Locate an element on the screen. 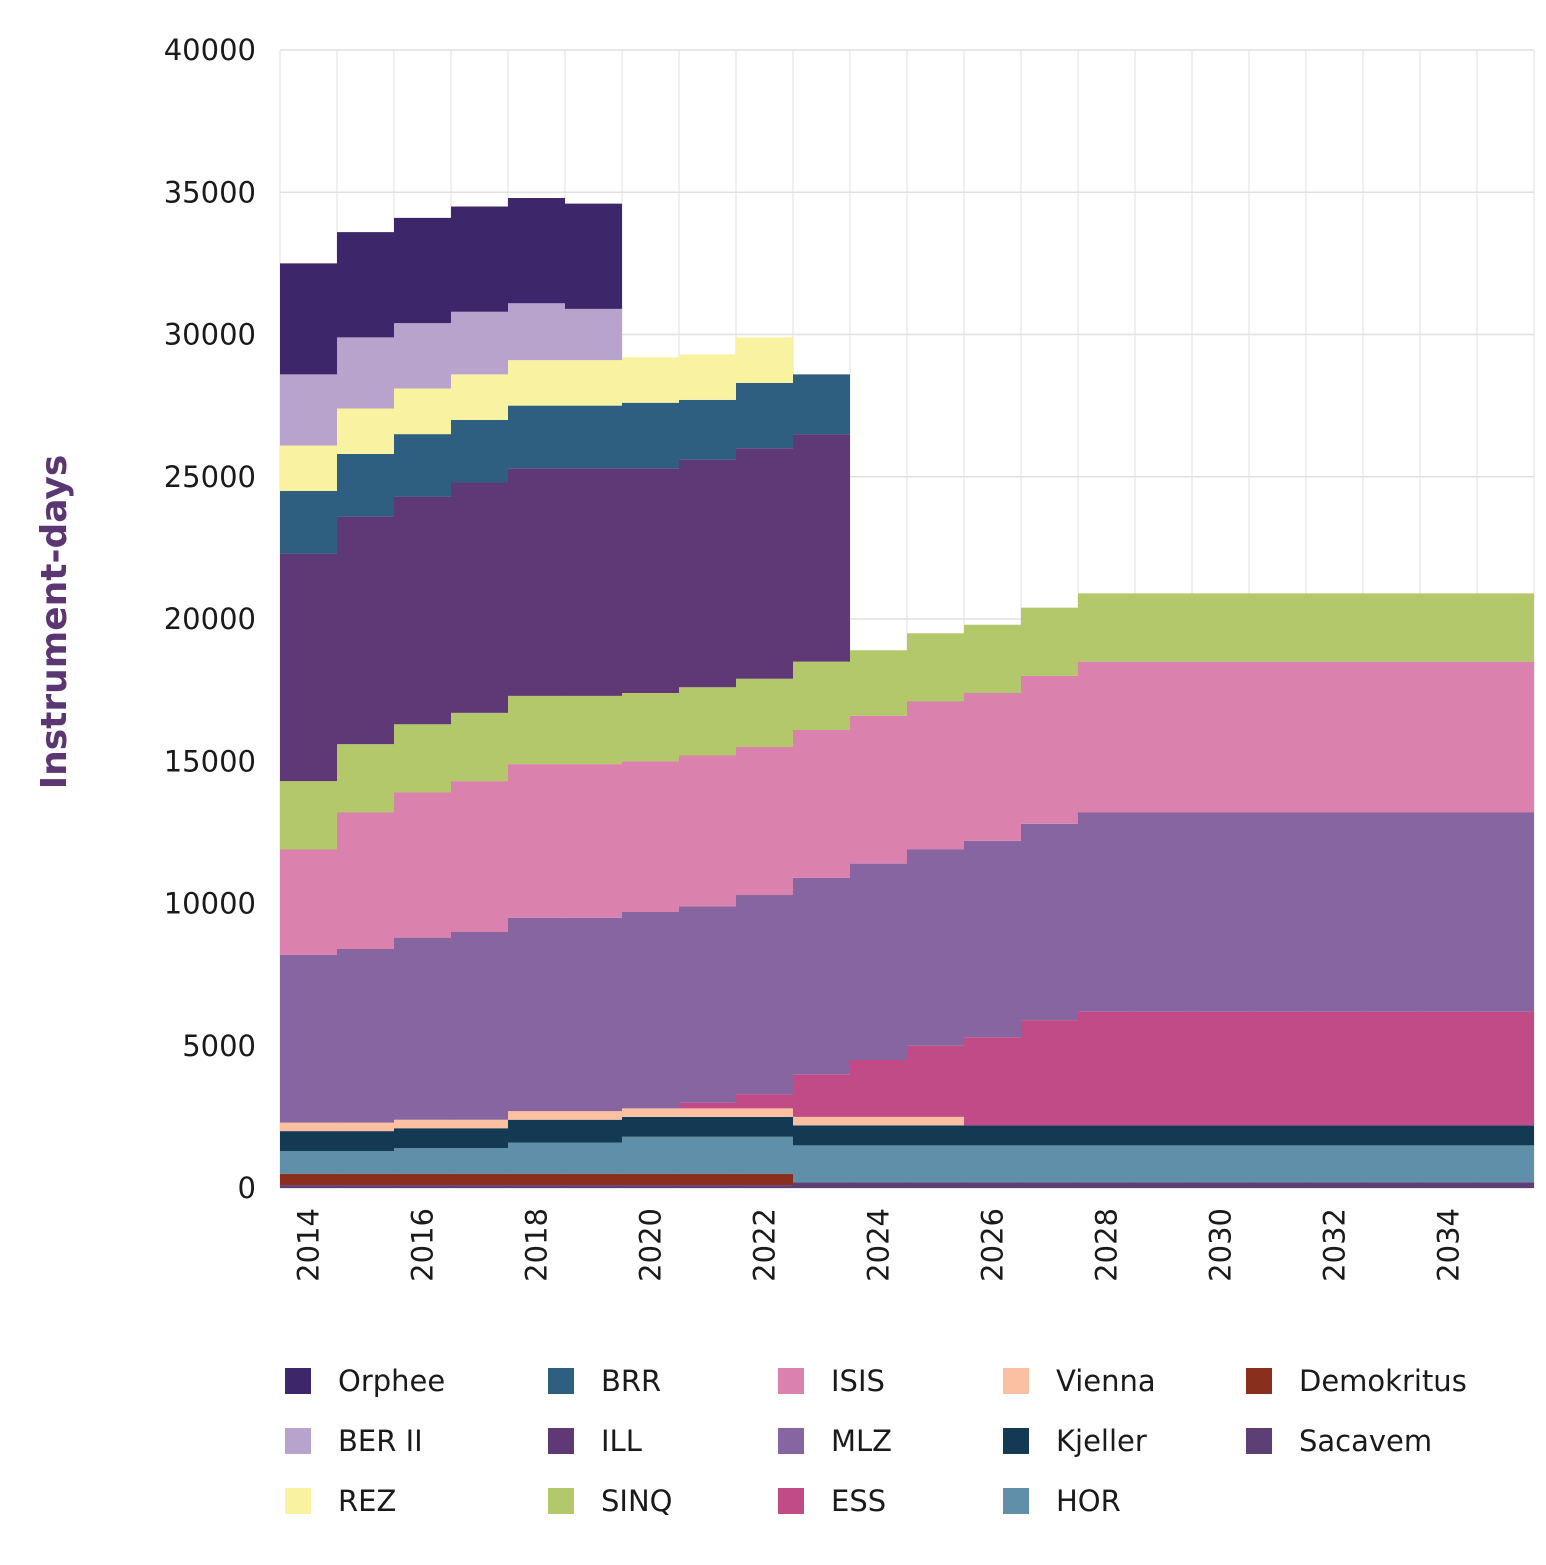  legend-item: ISIS is located at coordinates (831, 1381).